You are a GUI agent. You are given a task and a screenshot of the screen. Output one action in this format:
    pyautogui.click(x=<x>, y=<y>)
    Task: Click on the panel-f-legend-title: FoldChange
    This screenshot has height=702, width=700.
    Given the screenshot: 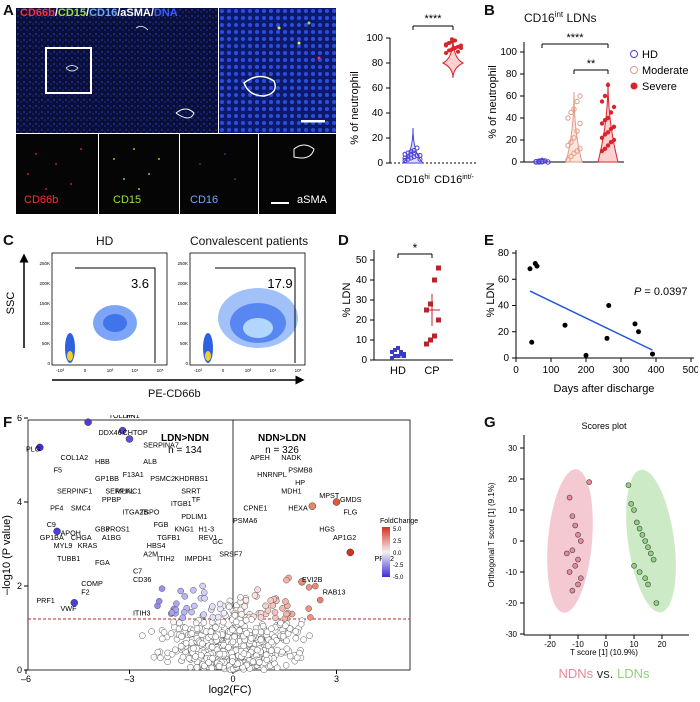 What is the action you would take?
    pyautogui.click(x=399, y=521)
    